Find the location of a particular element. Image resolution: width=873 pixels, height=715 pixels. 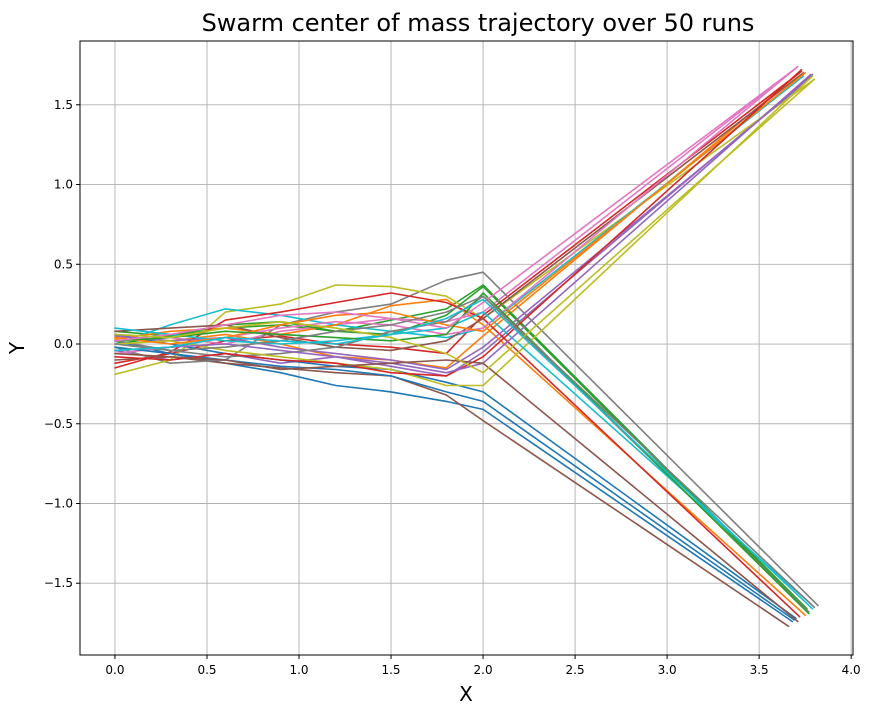

x-tick-label: 2.5 is located at coordinates (575, 670).